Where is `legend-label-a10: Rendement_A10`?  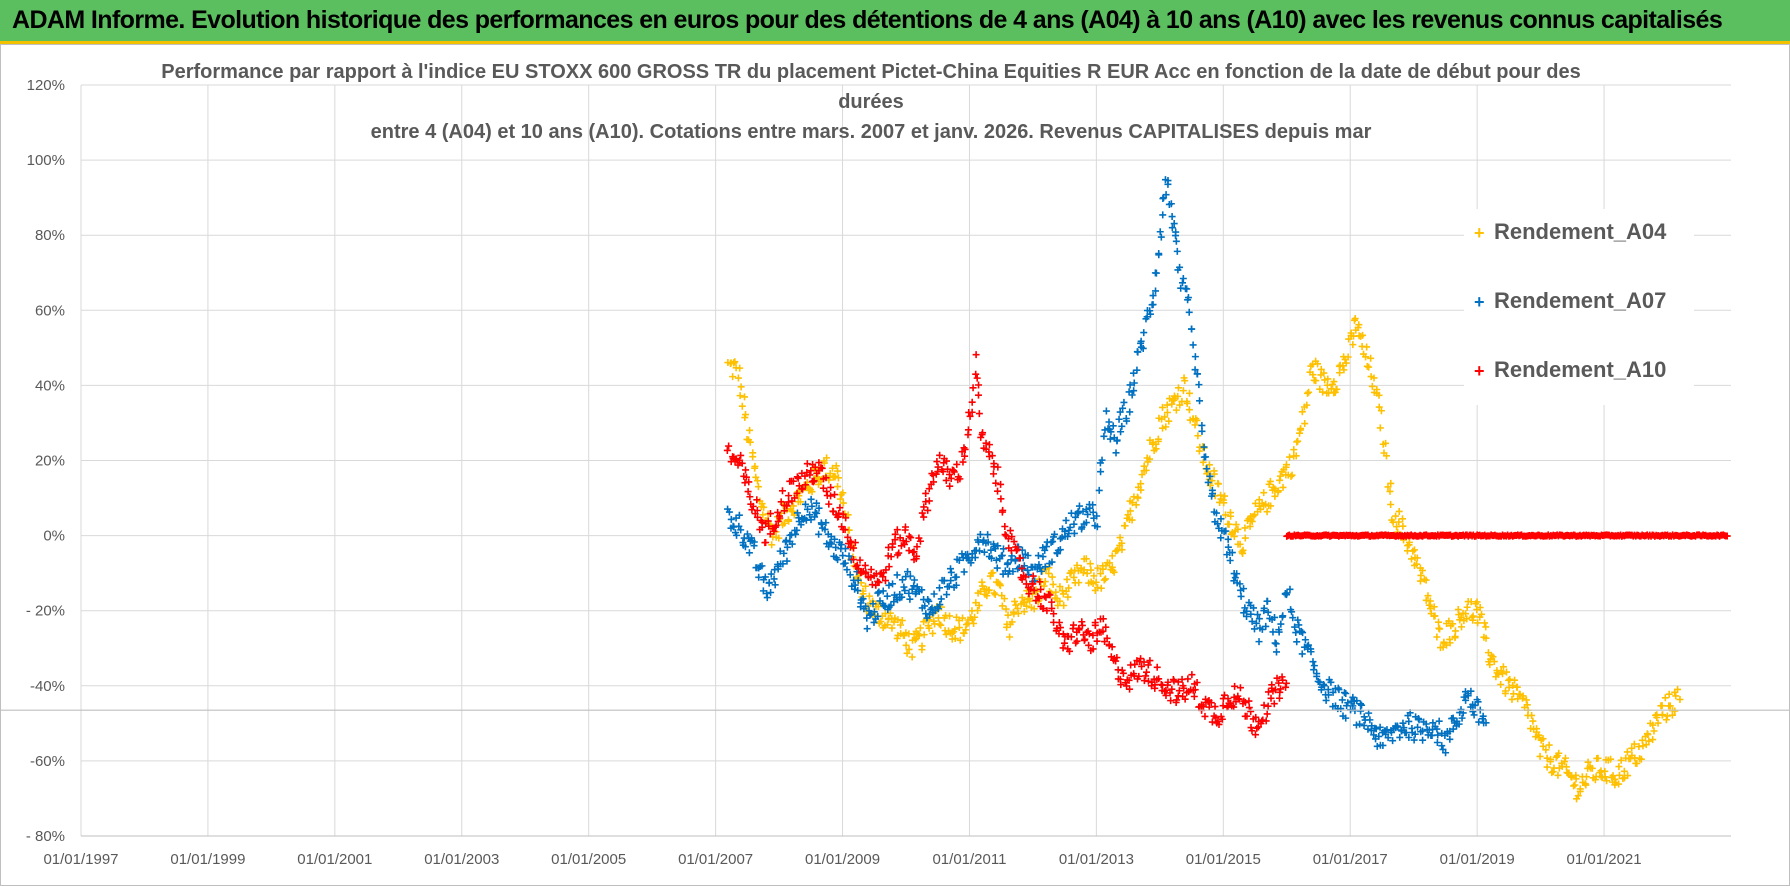
legend-label-a10: Rendement_A10 is located at coordinates (1580, 369).